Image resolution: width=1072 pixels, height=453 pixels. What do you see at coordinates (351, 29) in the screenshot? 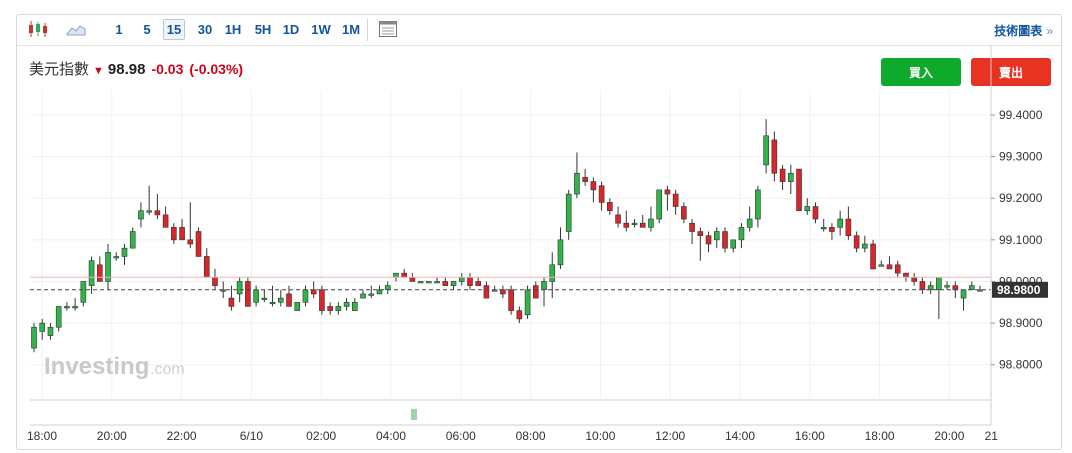
I see `interval-button-1m: 1M` at bounding box center [351, 29].